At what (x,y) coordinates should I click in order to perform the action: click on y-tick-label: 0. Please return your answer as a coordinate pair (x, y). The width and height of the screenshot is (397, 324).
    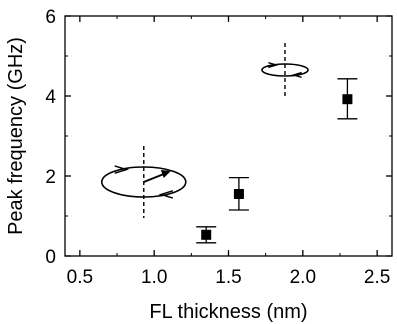
    Looking at the image, I should click on (50, 257).